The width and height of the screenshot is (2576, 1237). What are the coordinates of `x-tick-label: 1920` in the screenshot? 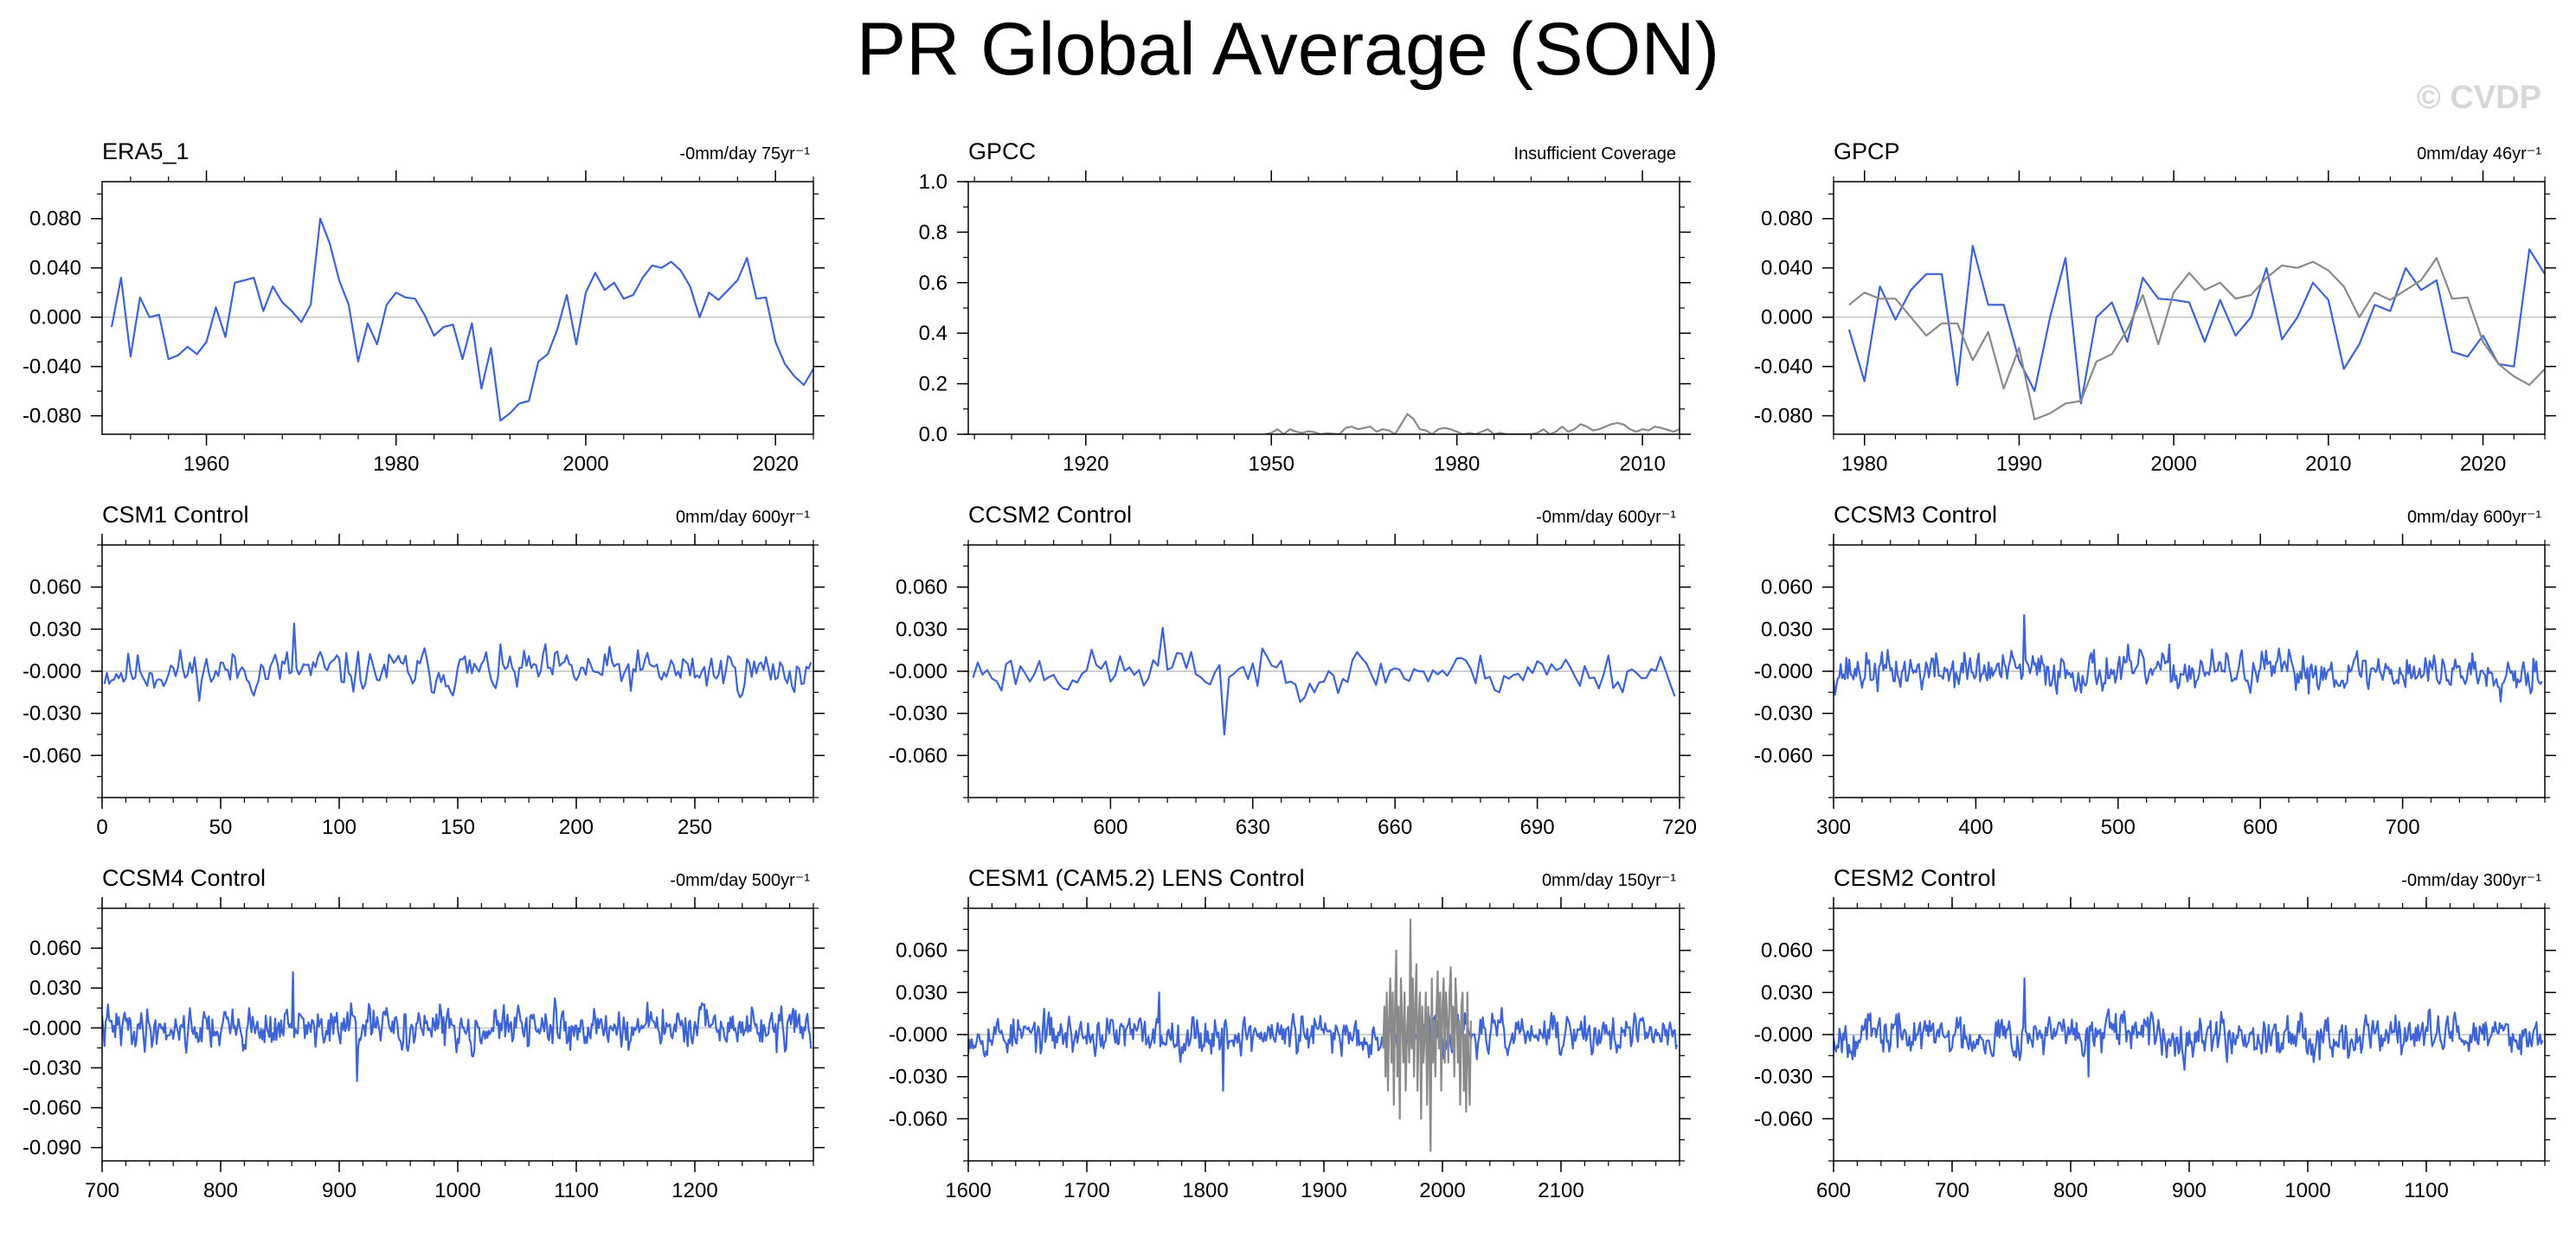 It's located at (1086, 464).